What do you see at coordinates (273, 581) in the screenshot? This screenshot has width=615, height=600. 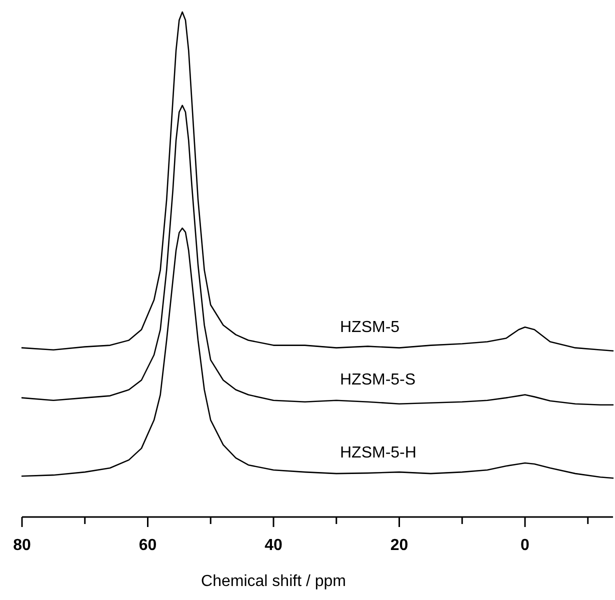 I see `x-axis-title: Chemical shift / ppm` at bounding box center [273, 581].